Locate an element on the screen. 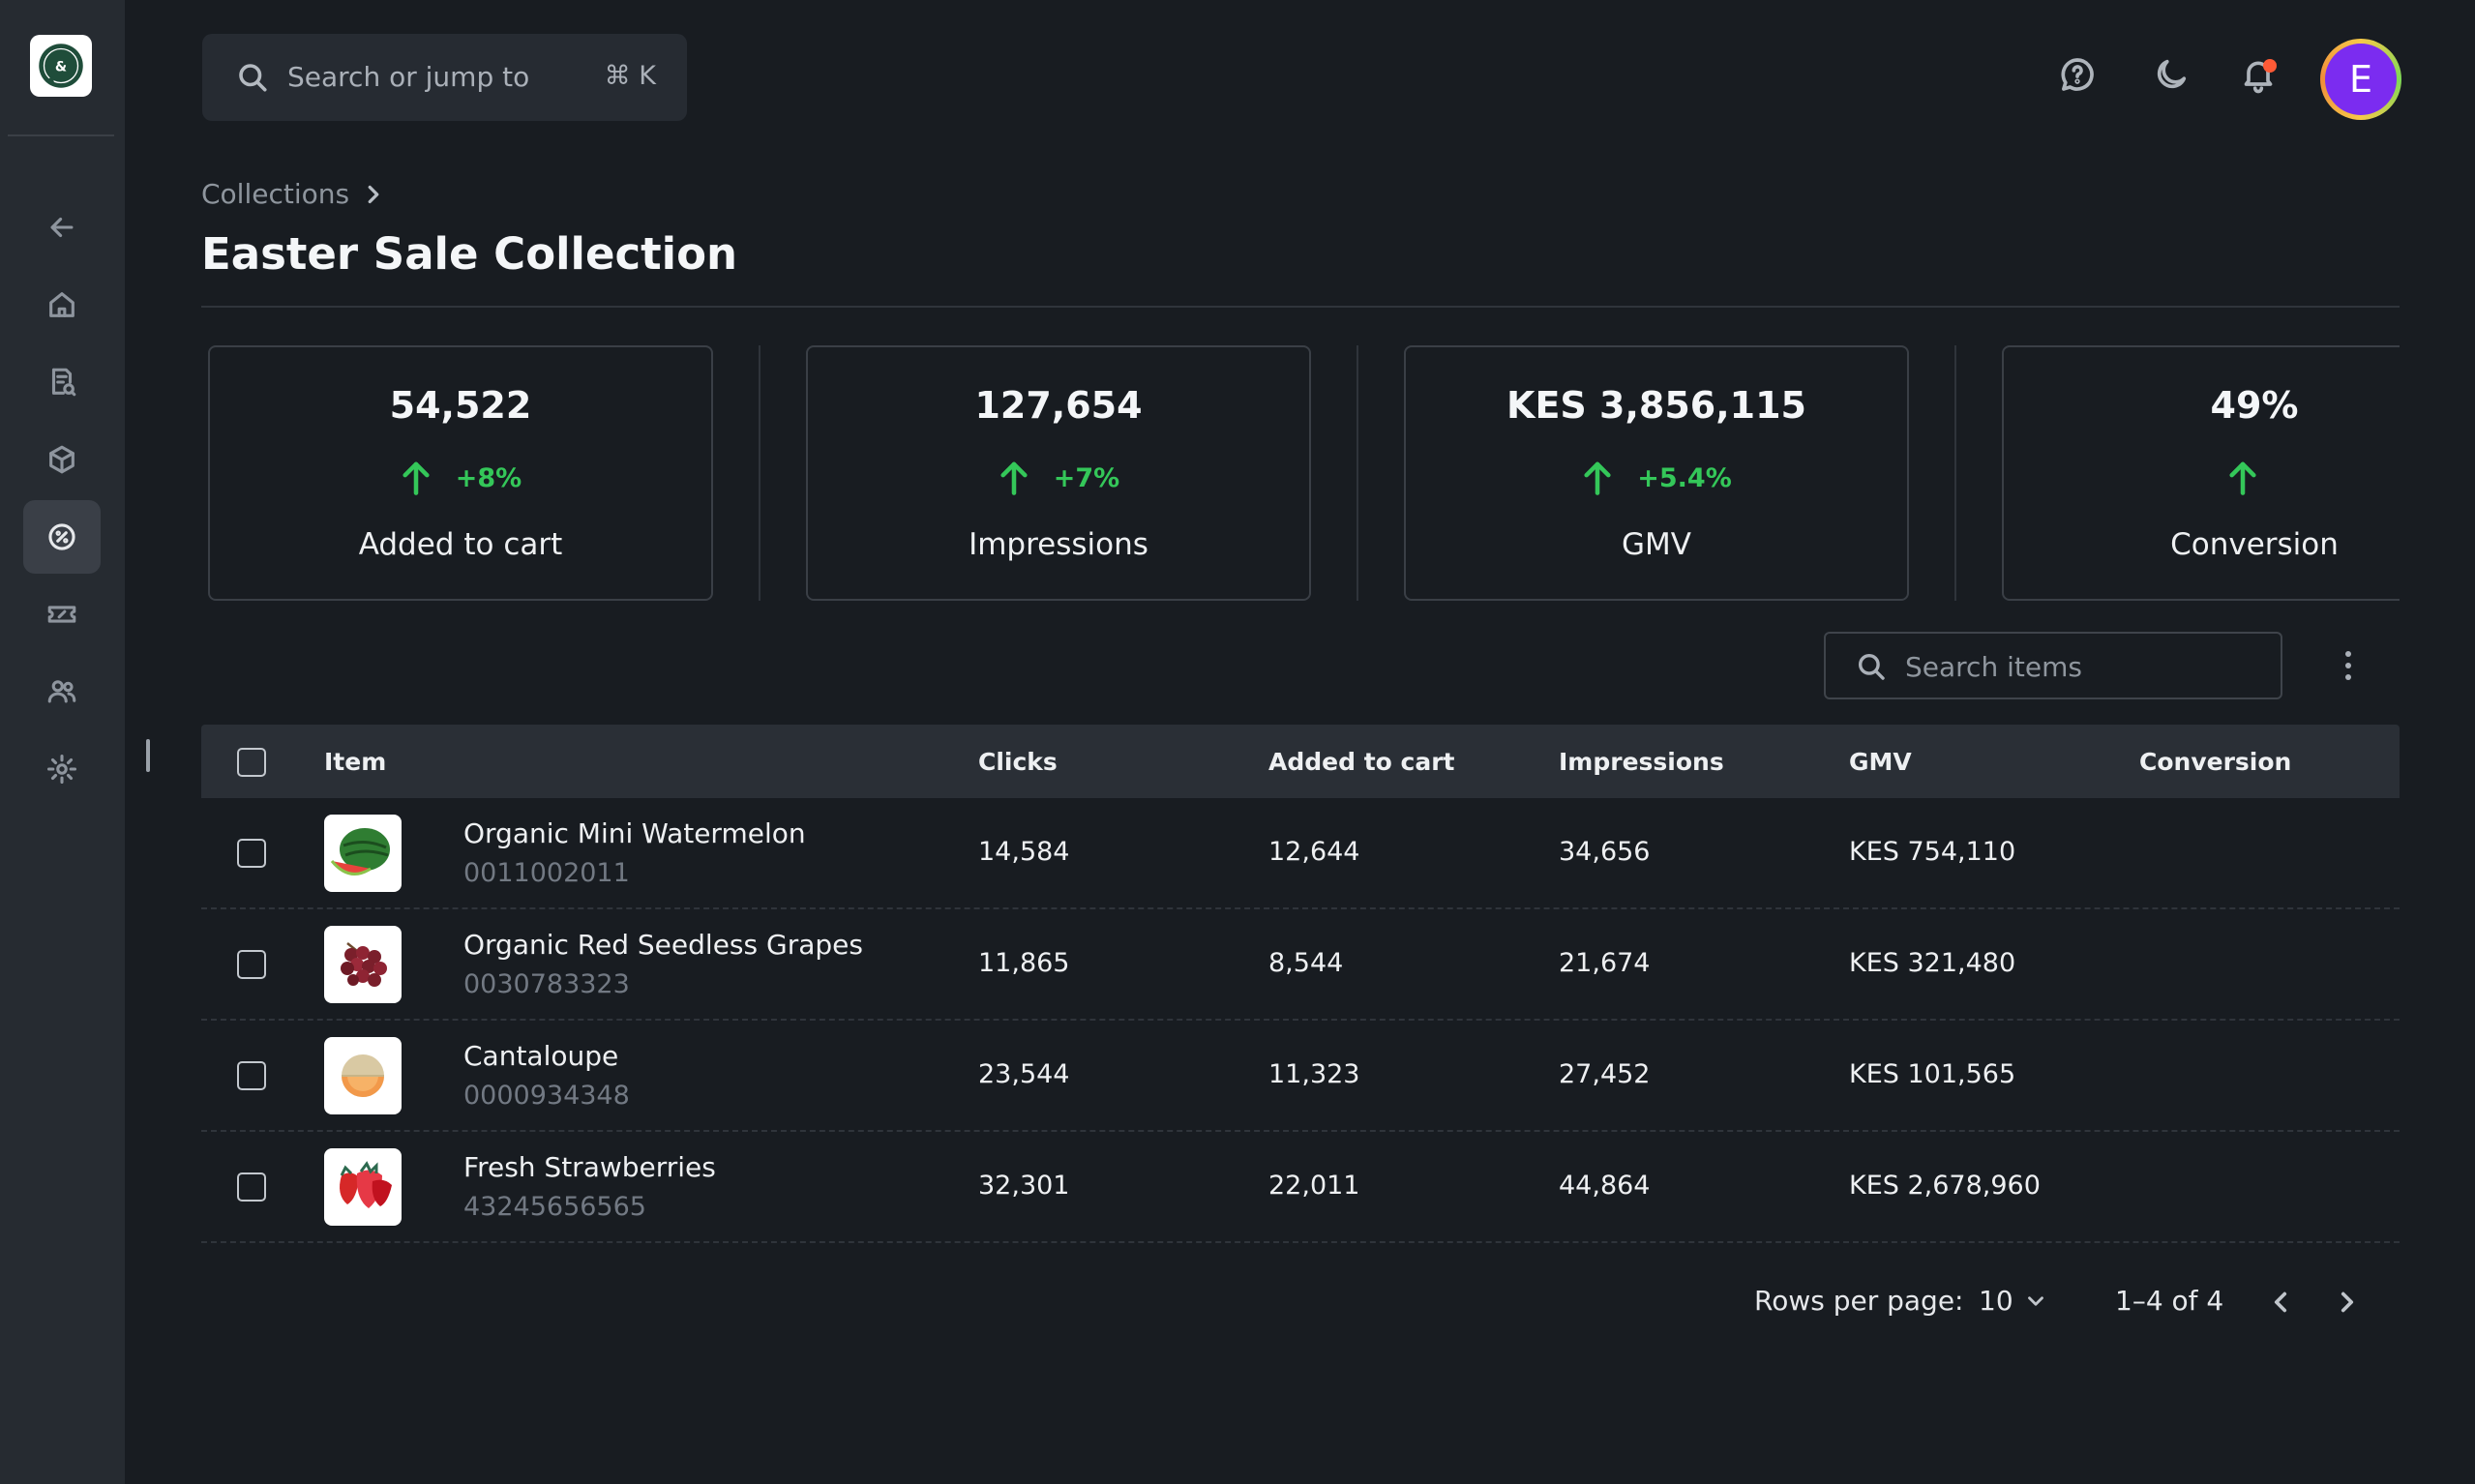 This screenshot has width=2475, height=1484. box-icon is located at coordinates (62, 459).